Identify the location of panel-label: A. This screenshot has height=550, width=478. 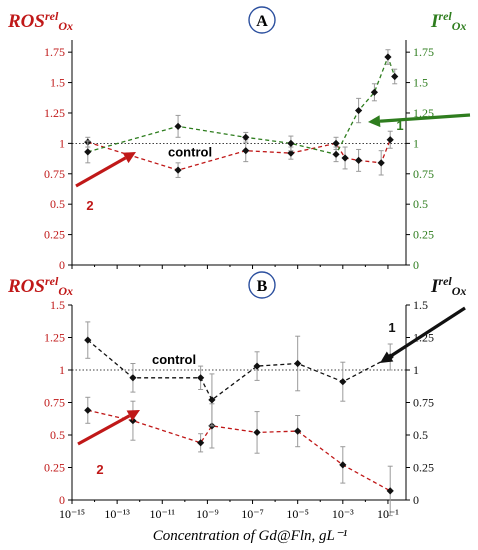
(262, 21).